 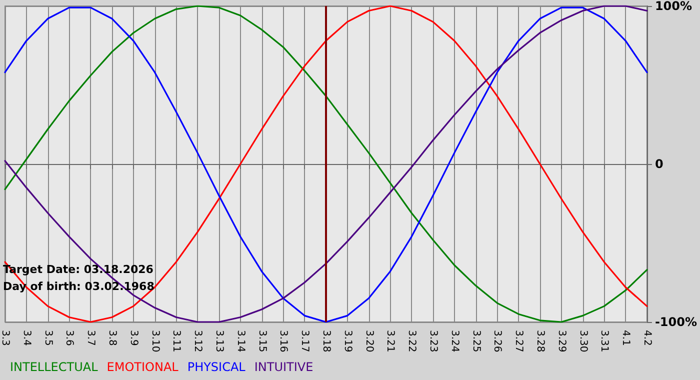 What do you see at coordinates (659, 164) in the screenshot?
I see `y-tick-label: 0` at bounding box center [659, 164].